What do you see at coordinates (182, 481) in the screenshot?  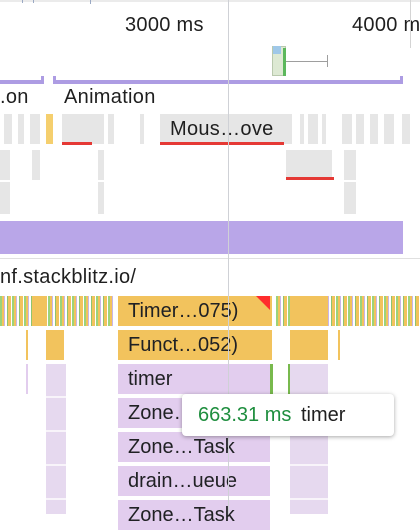 I see `flame-label: drain…ueue` at bounding box center [182, 481].